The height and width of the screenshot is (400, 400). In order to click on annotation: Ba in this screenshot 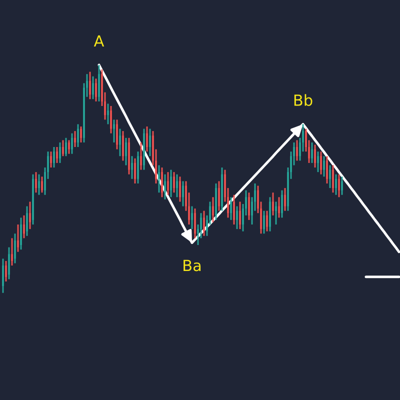, I will do `click(192, 266)`.